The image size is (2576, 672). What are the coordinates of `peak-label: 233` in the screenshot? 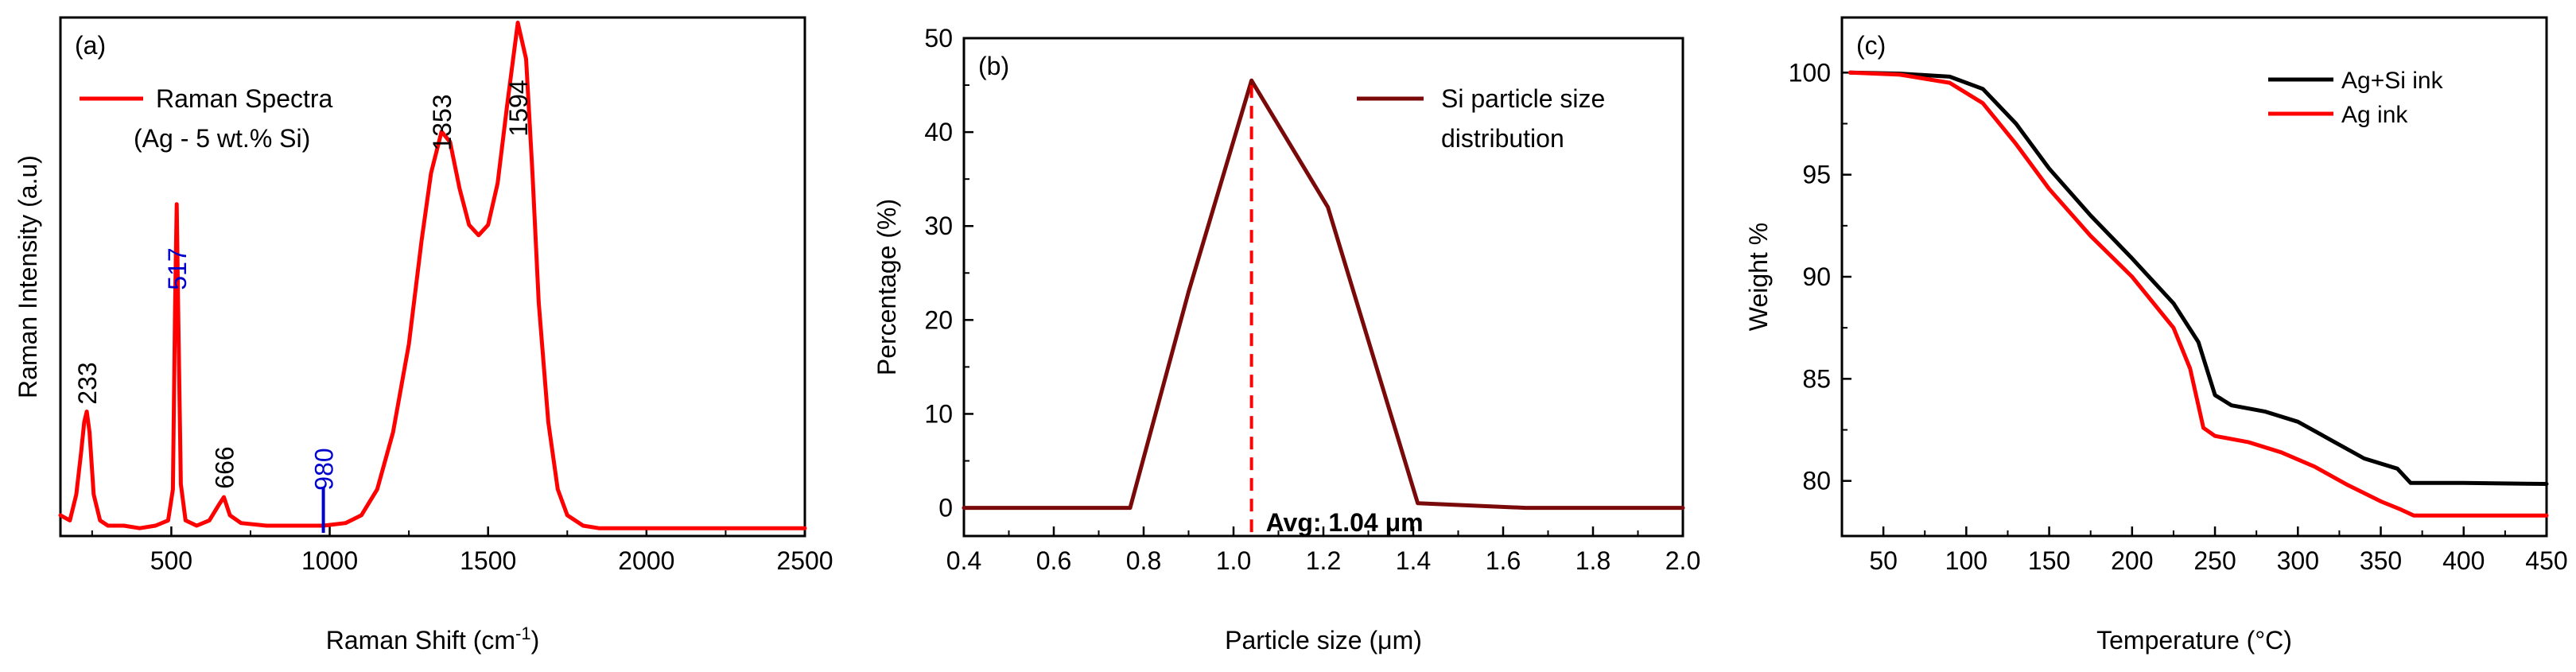 It's located at (87, 383).